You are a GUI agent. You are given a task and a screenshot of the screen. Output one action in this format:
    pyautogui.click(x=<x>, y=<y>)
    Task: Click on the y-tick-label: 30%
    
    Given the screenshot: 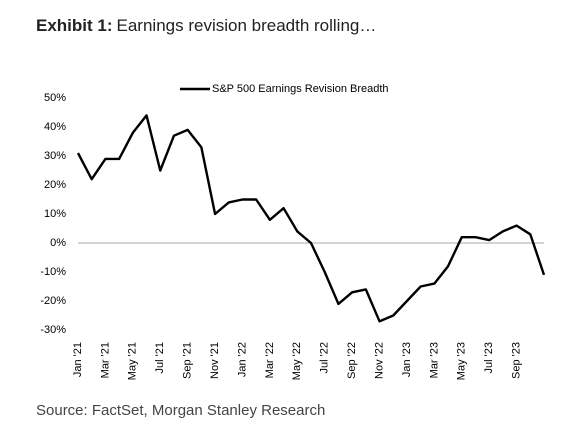 What is the action you would take?
    pyautogui.click(x=55, y=156)
    